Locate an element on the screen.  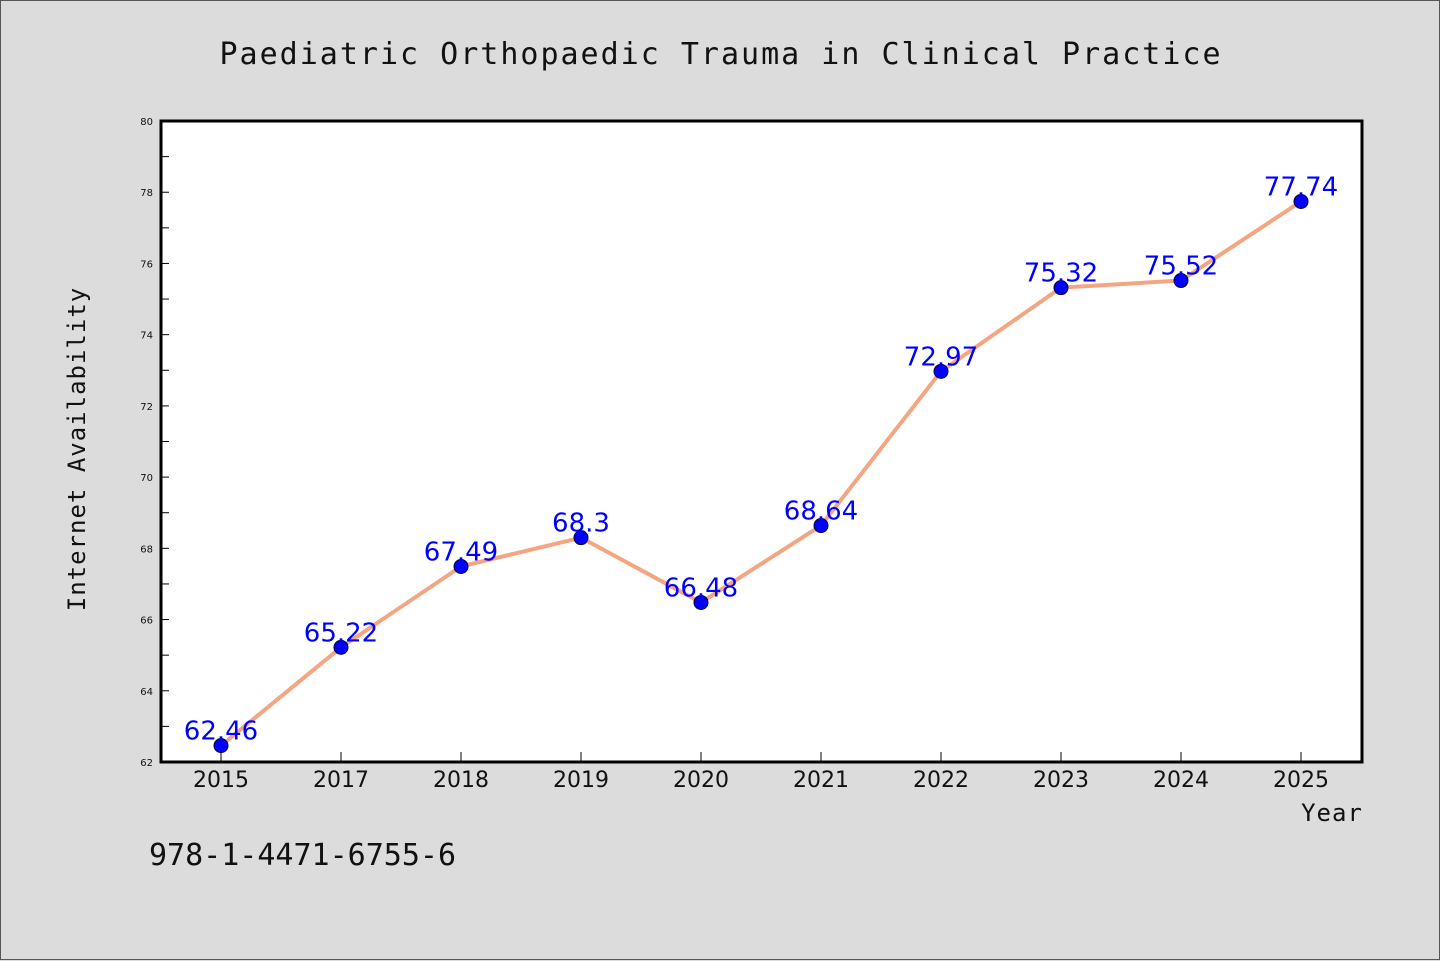
data-label: 77.74 is located at coordinates (1301, 187).